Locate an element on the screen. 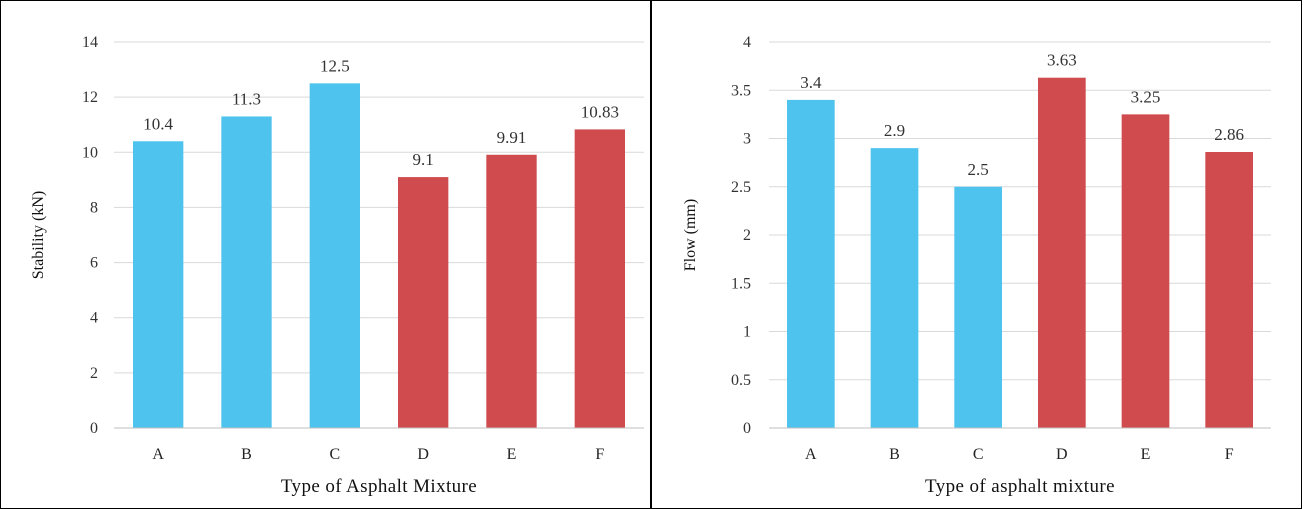  flow-category-label: C is located at coordinates (978, 454).